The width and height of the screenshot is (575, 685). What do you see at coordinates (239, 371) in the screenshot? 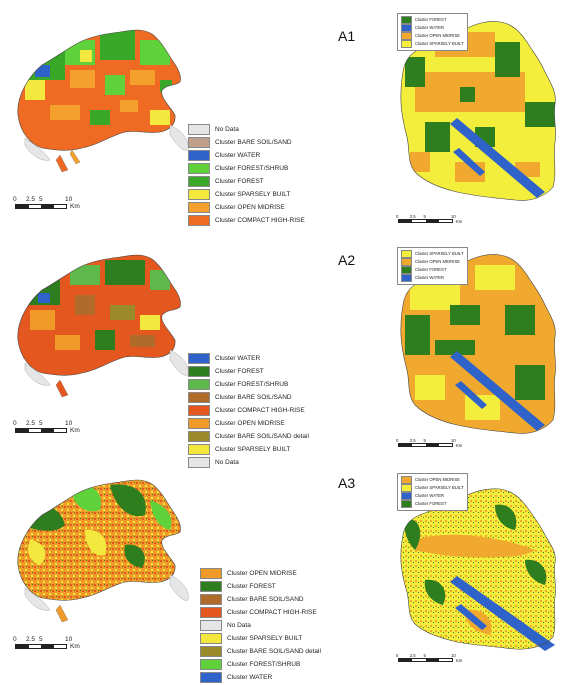
I see `legend-label: Cluster FOREST` at bounding box center [239, 371].